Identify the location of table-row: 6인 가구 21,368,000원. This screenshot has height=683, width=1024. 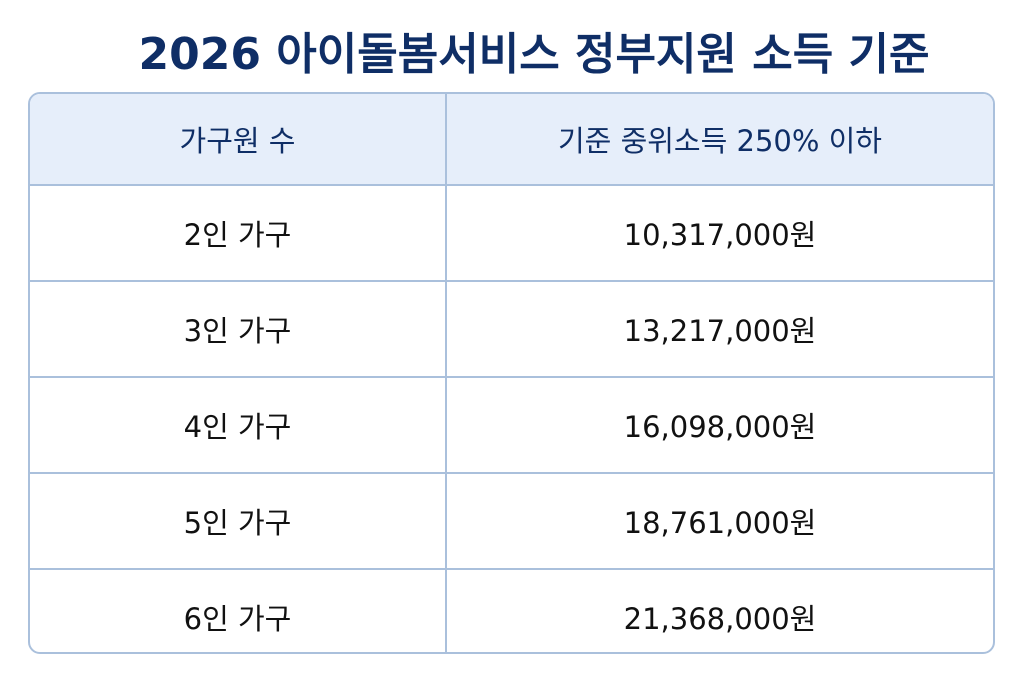
(511, 610).